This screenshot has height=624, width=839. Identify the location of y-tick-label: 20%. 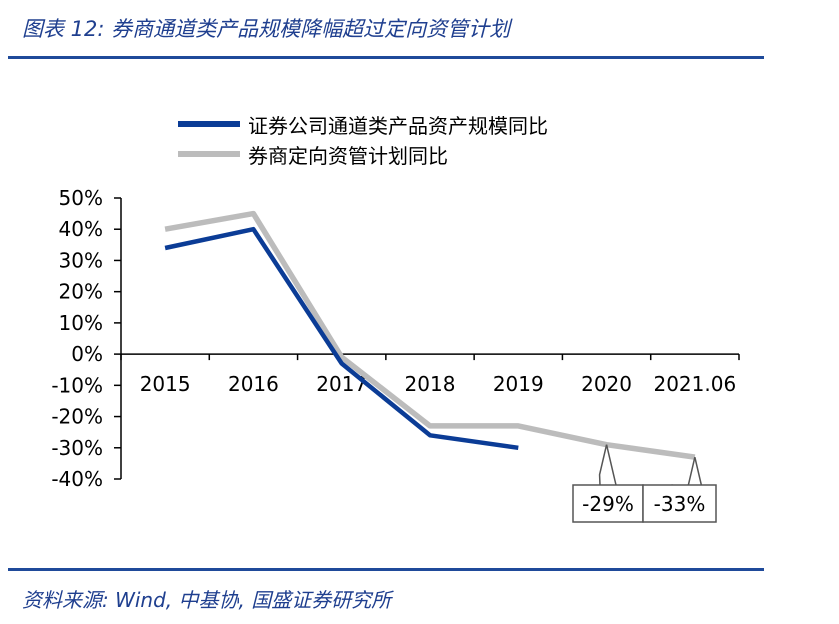
(81, 292).